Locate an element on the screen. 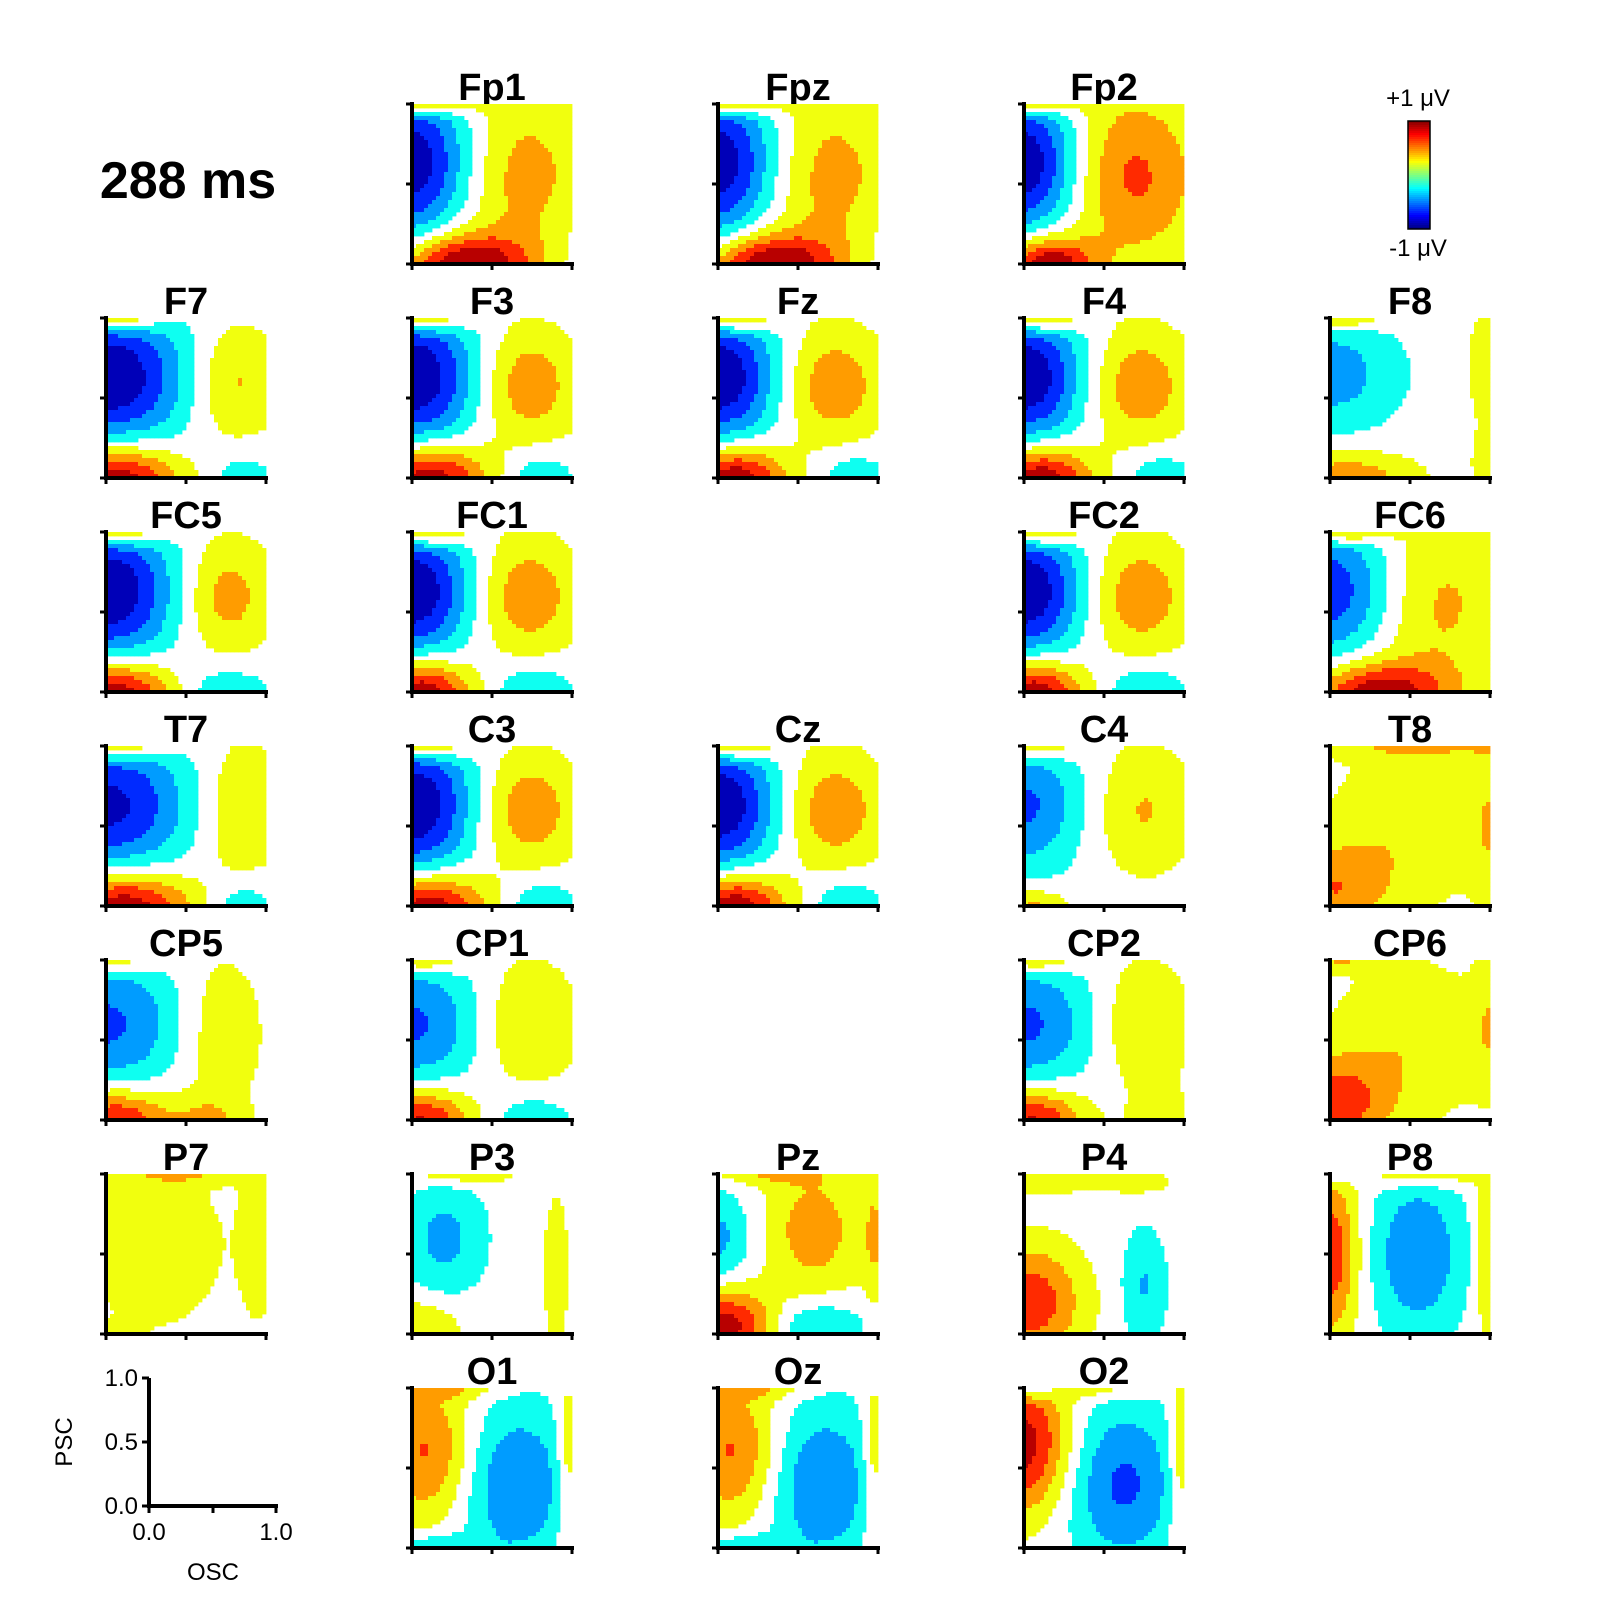 The width and height of the screenshot is (1600, 1600). heatmap-t7 is located at coordinates (186, 826).